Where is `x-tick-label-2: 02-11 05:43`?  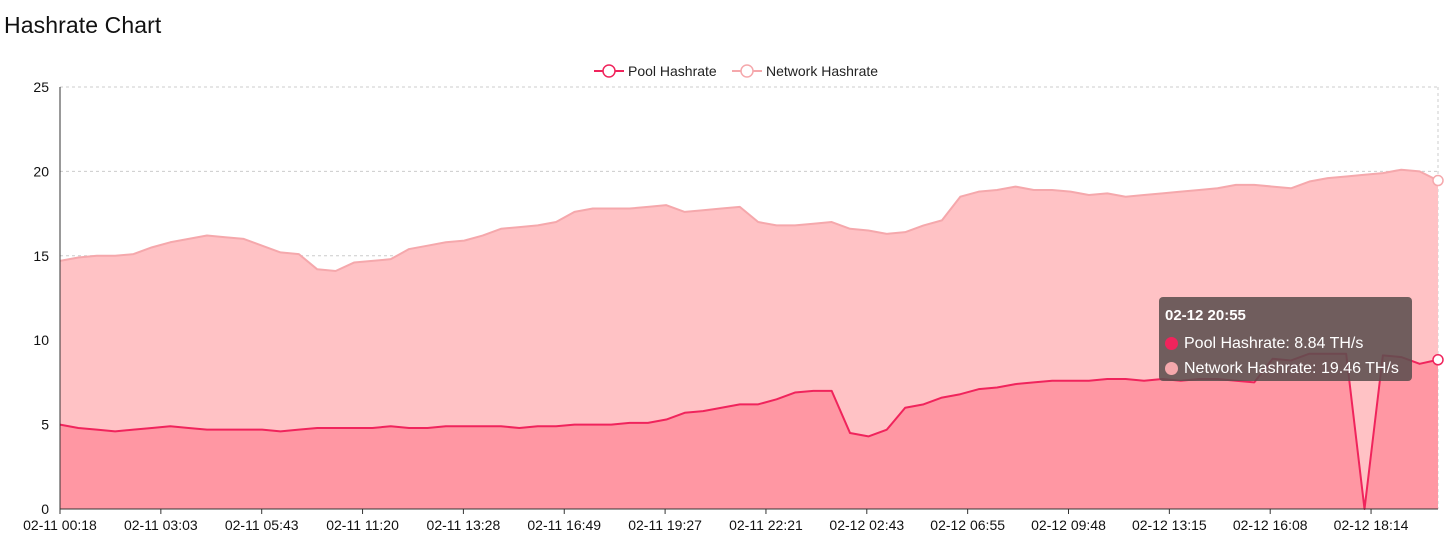
x-tick-label-2: 02-11 05:43 is located at coordinates (262, 525).